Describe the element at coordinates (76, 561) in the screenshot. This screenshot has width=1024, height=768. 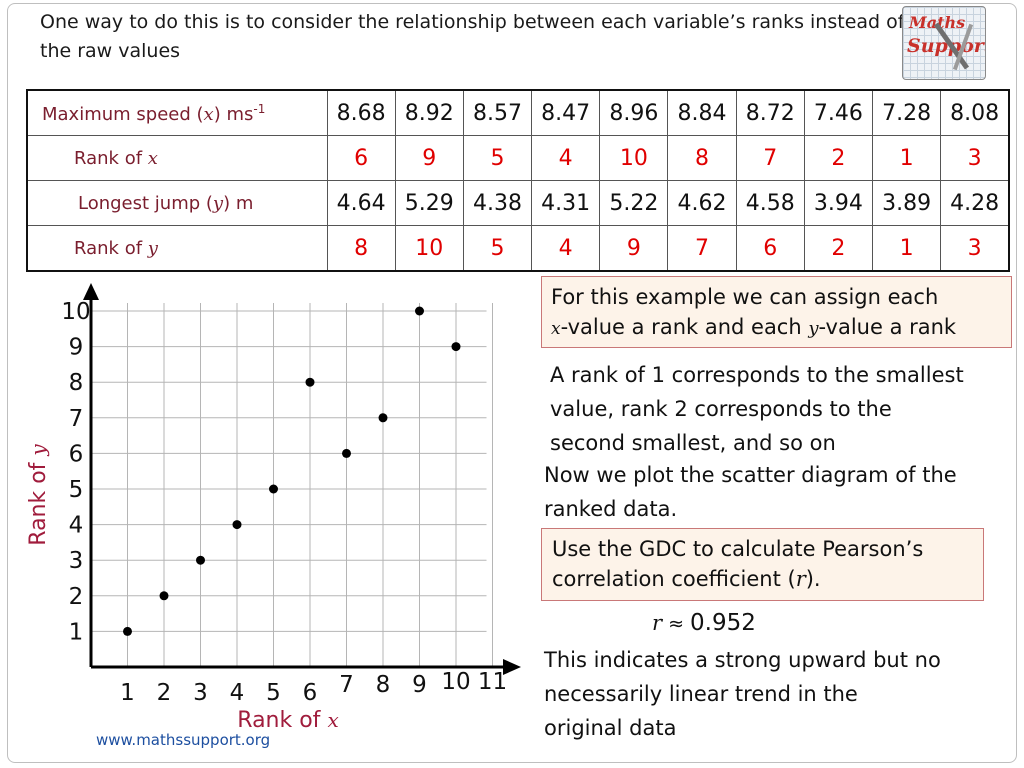
I see `y-tick-label: 3` at that location.